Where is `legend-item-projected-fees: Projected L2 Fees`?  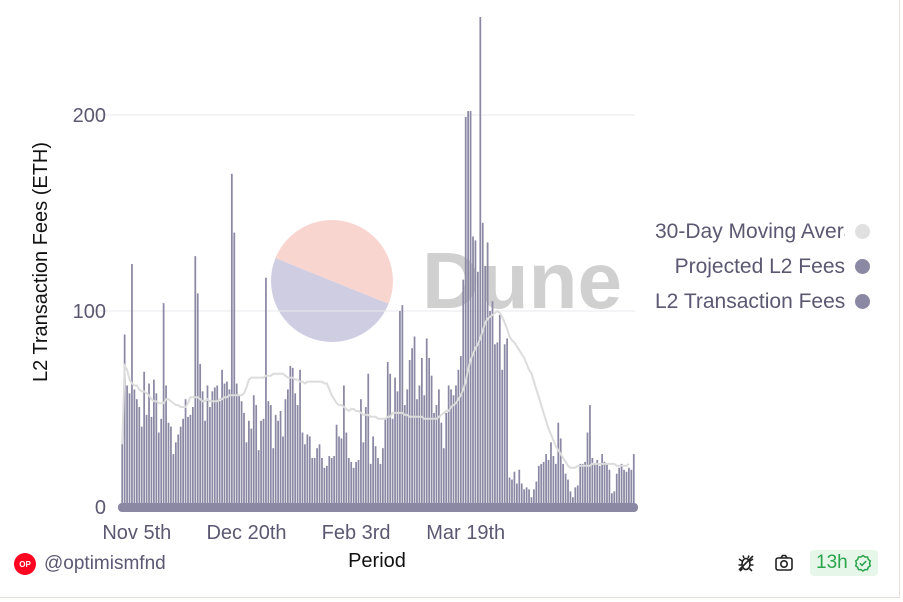 legend-item-projected-fees: Projected L2 Fees is located at coordinates (760, 266).